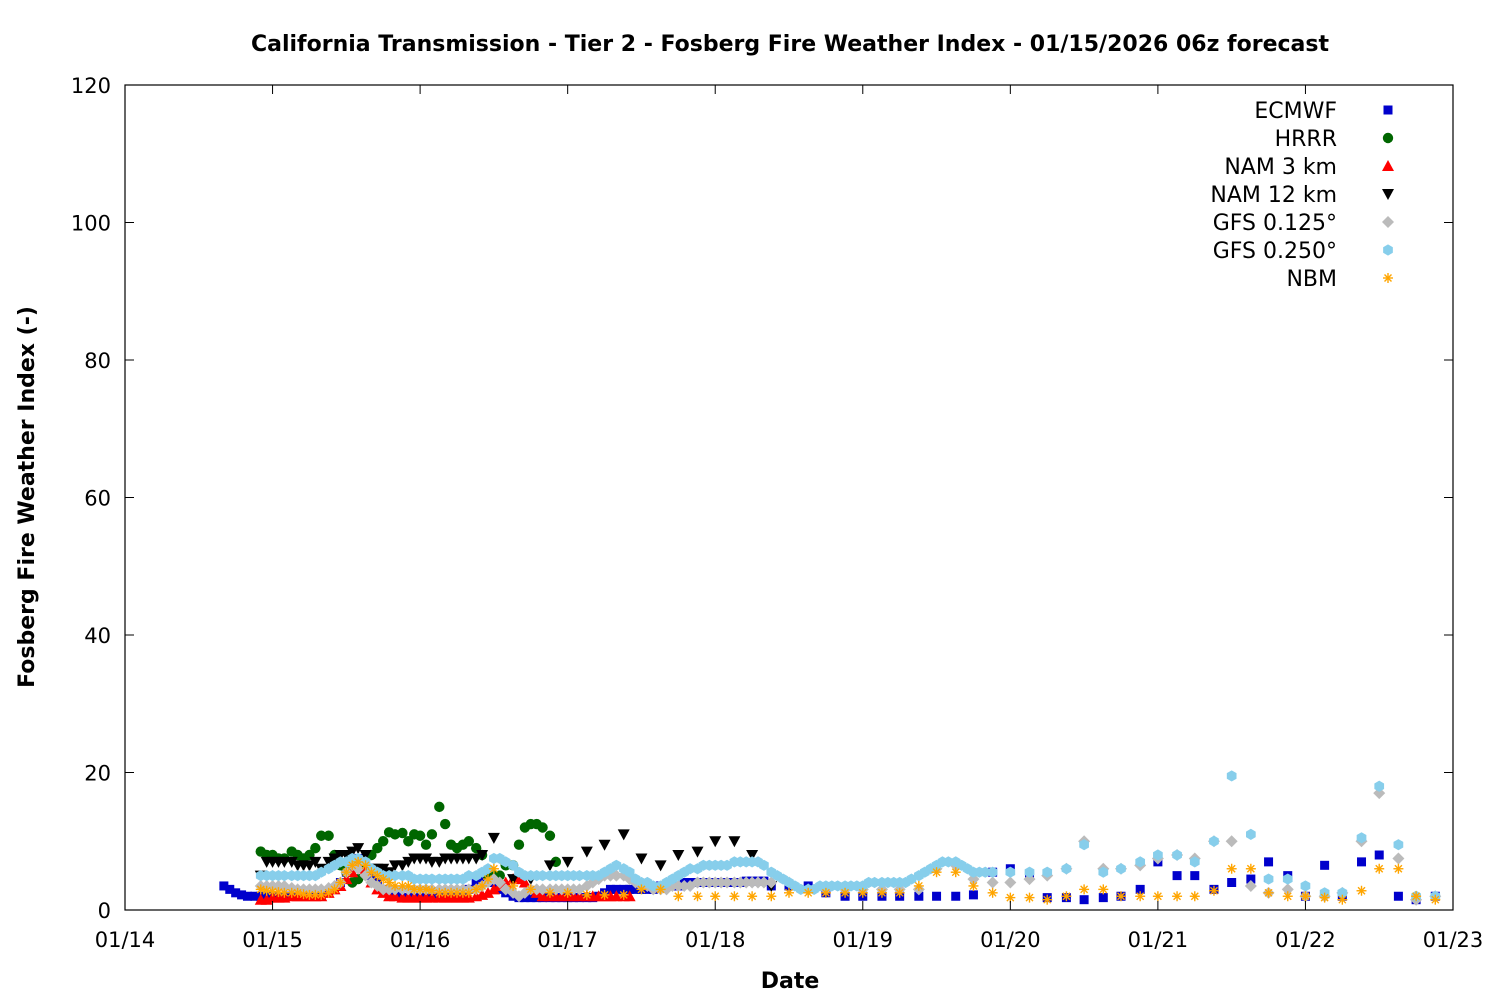 The width and height of the screenshot is (1500, 1000). What do you see at coordinates (1303, 251) in the screenshot?
I see `legend-item: GFS 0.250°` at bounding box center [1303, 251].